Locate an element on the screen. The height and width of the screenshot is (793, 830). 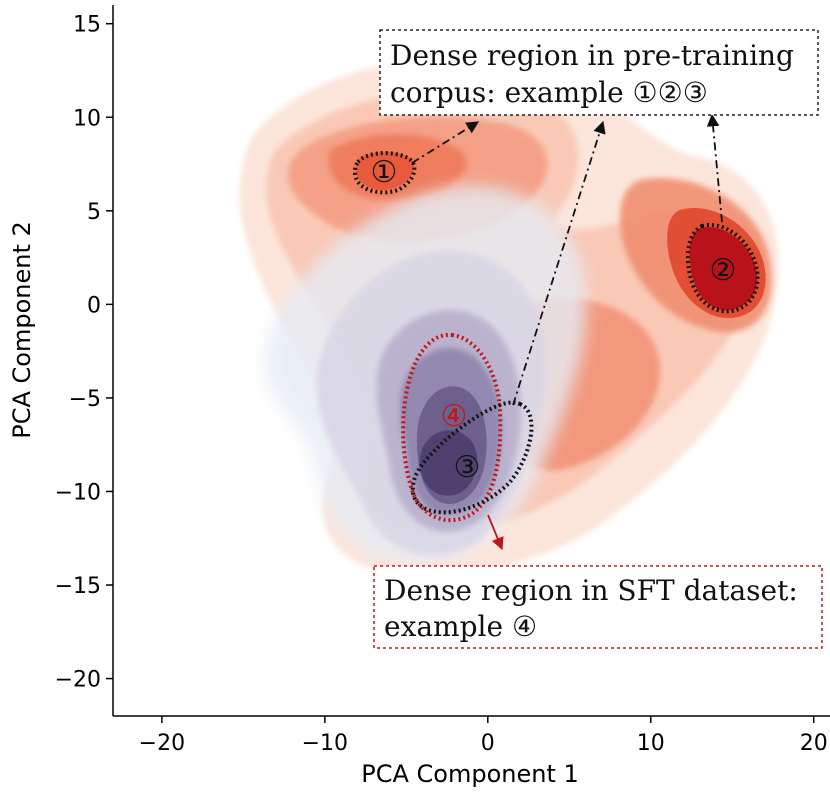
y-ticks: 15 10 5 0 −5 −10 −15 −20 is located at coordinates (84, 353).